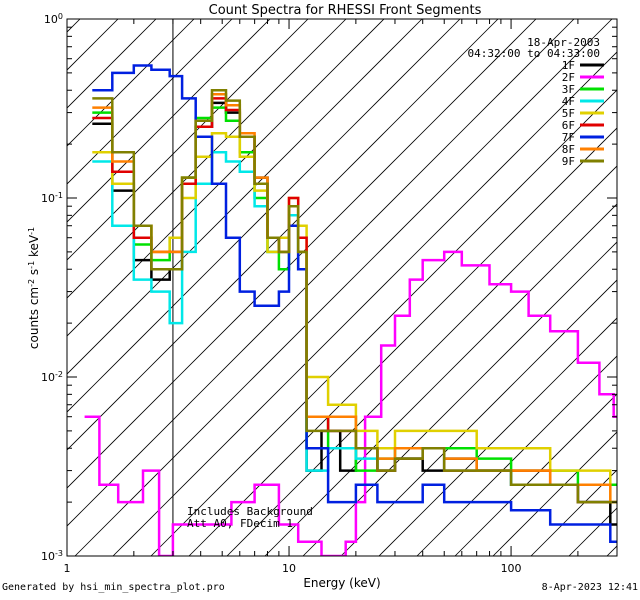 The width and height of the screenshot is (640, 600). Describe the element at coordinates (534, 53) in the screenshot. I see `legend-time-range: 04:32:00 to 04:33:00` at that location.